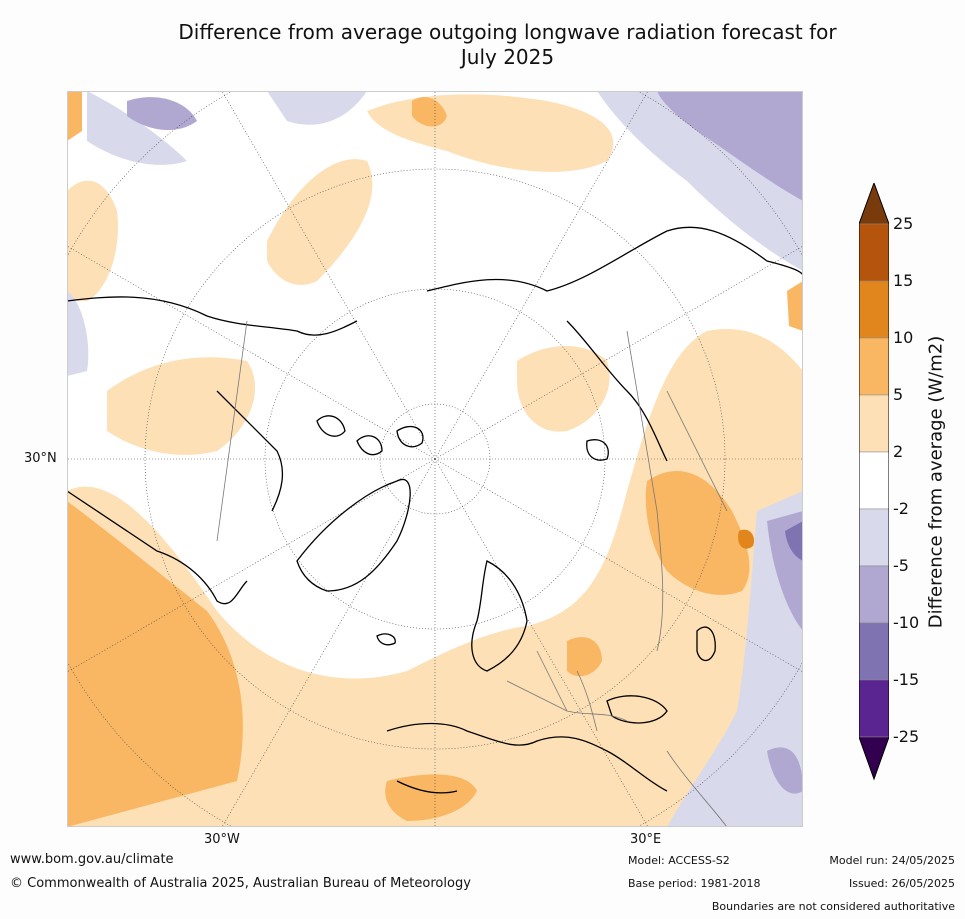 The image size is (965, 919). What do you see at coordinates (794, 541) in the screenshot?
I see `anomaly-dark-purple-regions` at bounding box center [794, 541].